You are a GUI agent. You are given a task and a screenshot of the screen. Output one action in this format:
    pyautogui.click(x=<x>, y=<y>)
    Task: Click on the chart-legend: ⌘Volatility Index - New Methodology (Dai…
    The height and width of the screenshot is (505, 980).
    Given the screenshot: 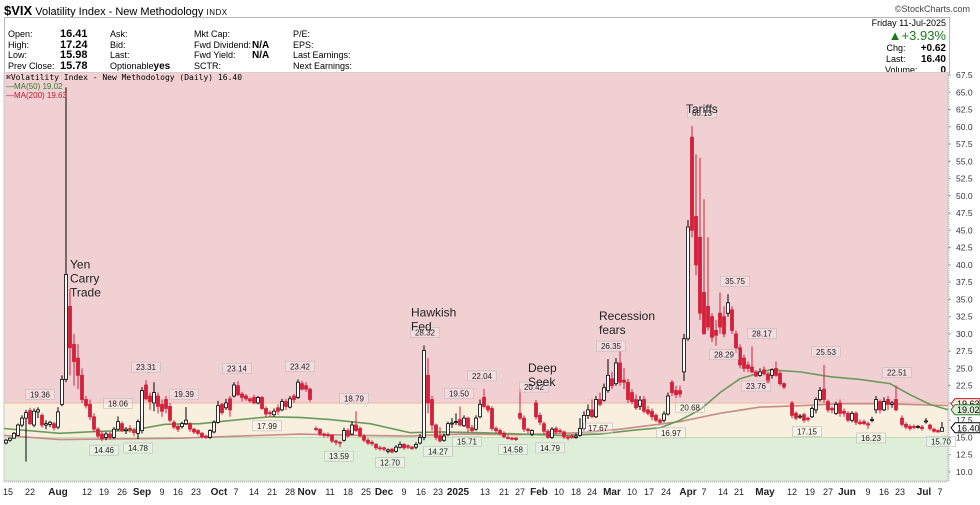 What is the action you would take?
    pyautogui.click(x=124, y=86)
    